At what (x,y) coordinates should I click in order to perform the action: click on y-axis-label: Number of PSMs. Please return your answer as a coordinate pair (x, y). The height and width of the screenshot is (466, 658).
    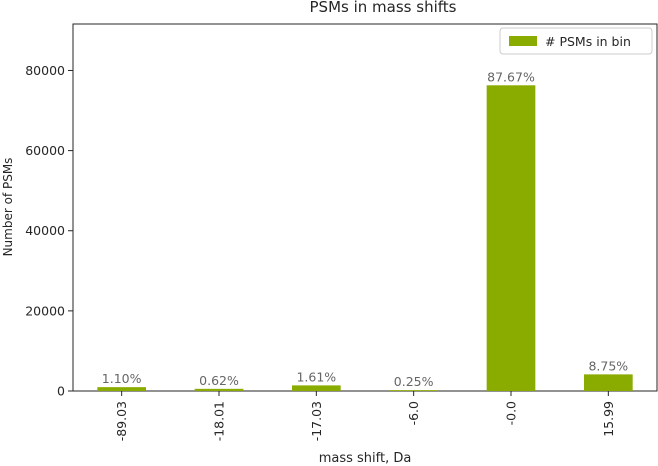
    Looking at the image, I should click on (8, 207).